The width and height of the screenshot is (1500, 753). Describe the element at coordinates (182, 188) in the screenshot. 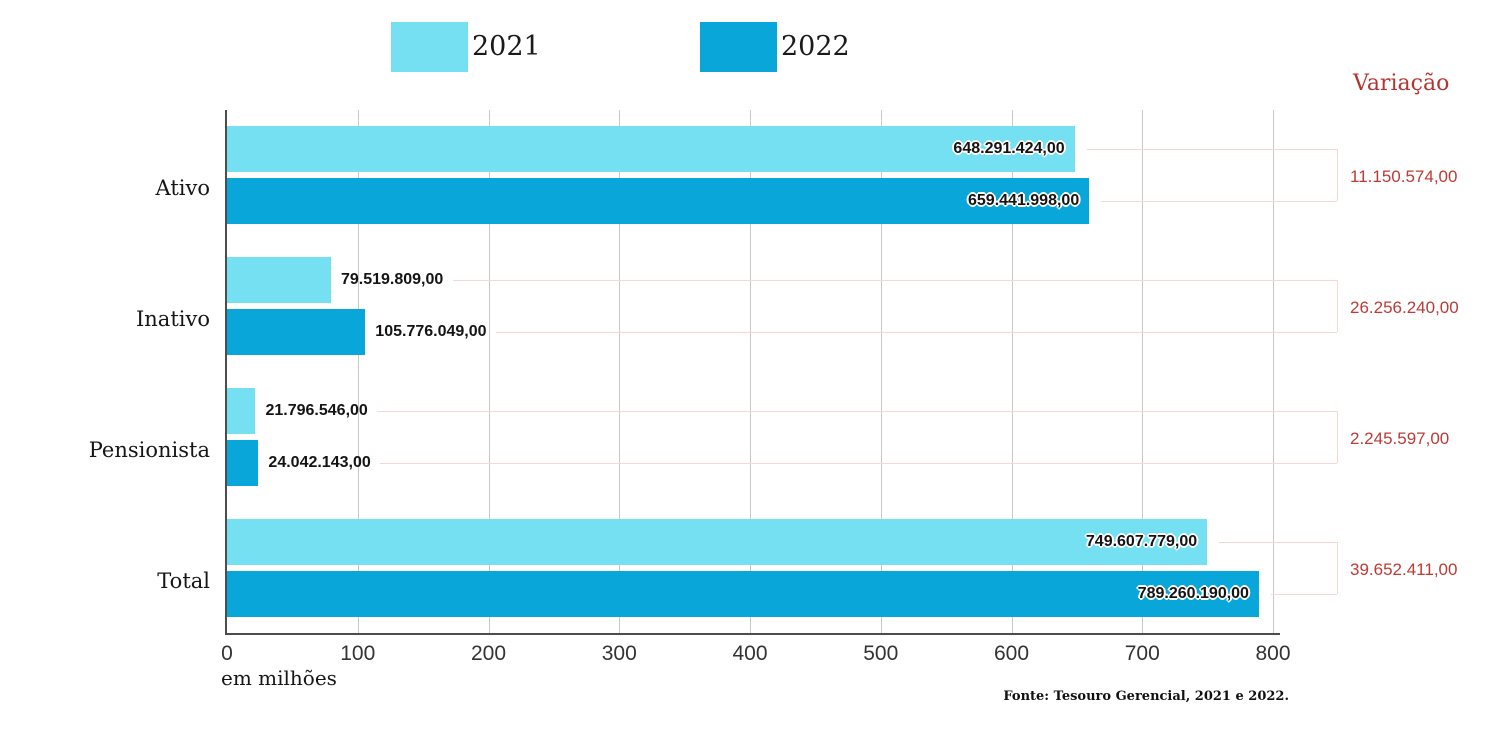

I see `category-label-ativo: Ativo` at that location.